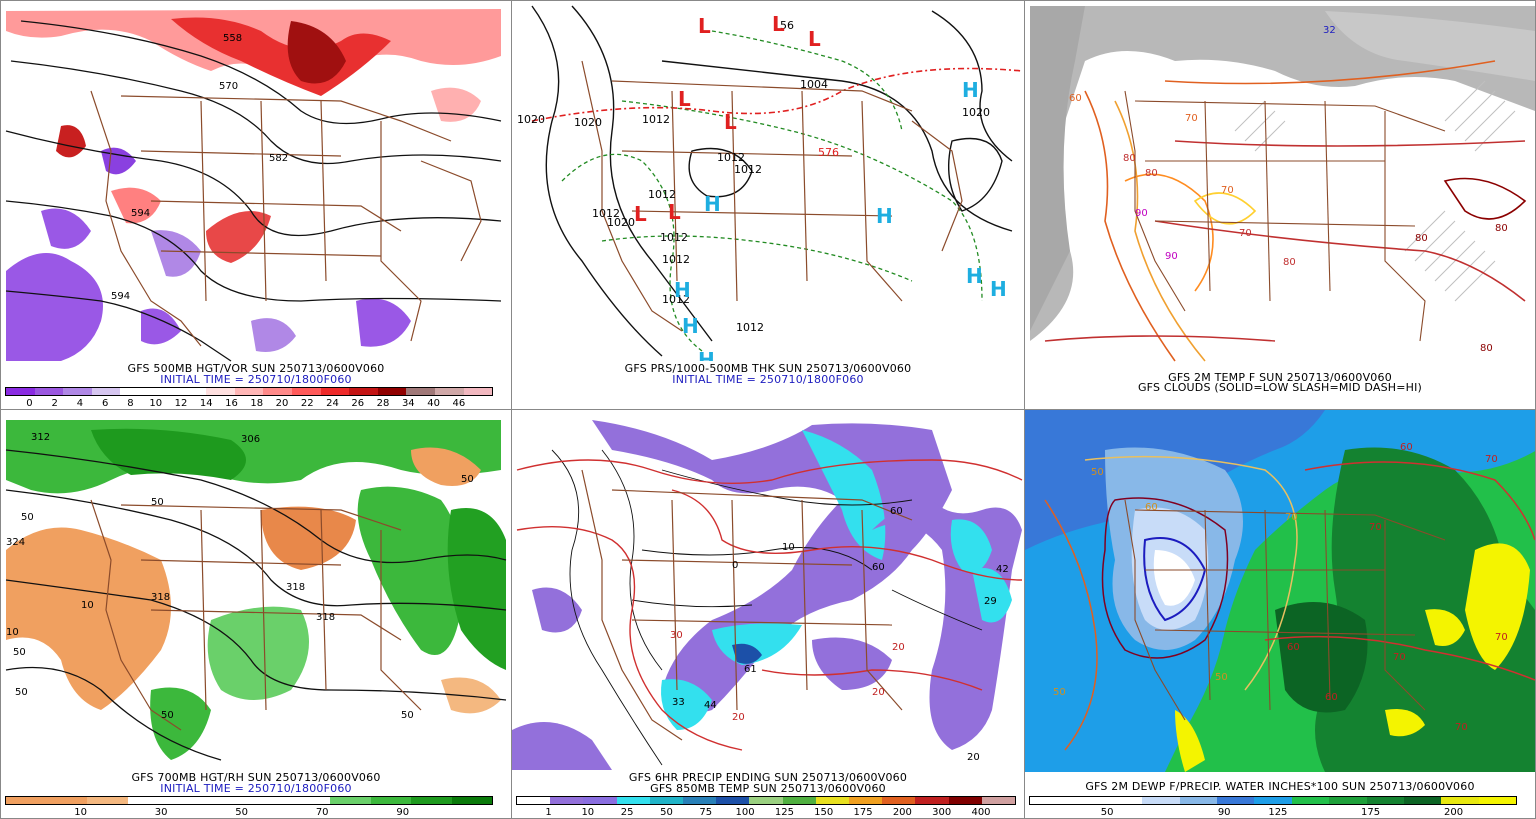 The width and height of the screenshot is (1536, 819). Describe the element at coordinates (278, 158) in the screenshot. I see `map-label: 582` at that location.